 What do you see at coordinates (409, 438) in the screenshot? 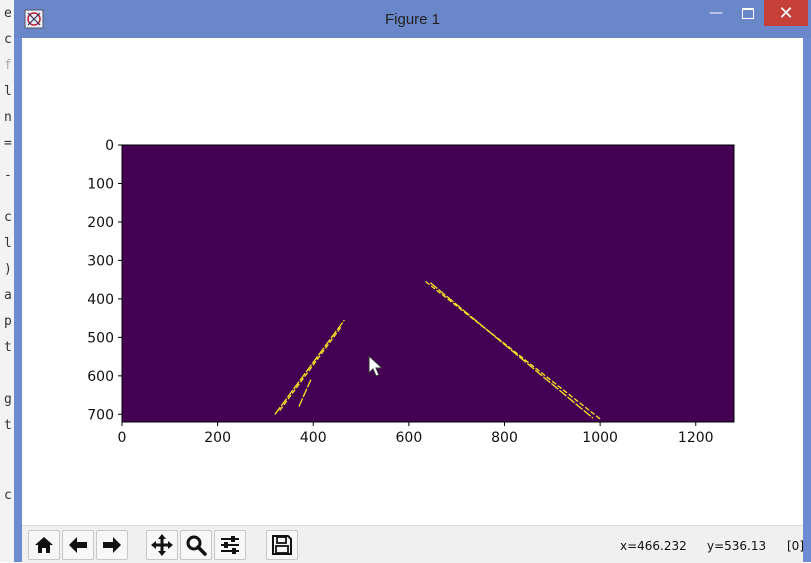
I see `x-tick-label: 600` at bounding box center [409, 438].